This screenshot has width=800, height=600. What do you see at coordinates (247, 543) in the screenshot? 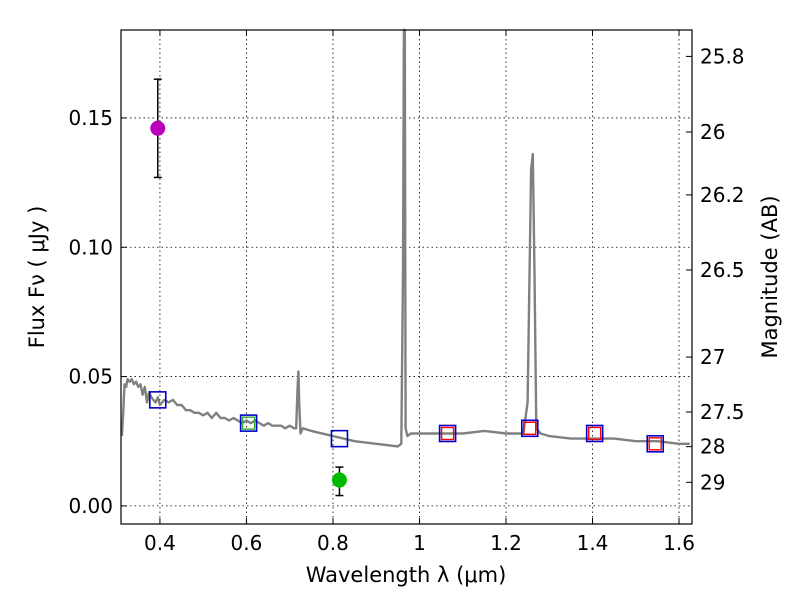
I see `x-tick-label: 0.6` at bounding box center [247, 543].